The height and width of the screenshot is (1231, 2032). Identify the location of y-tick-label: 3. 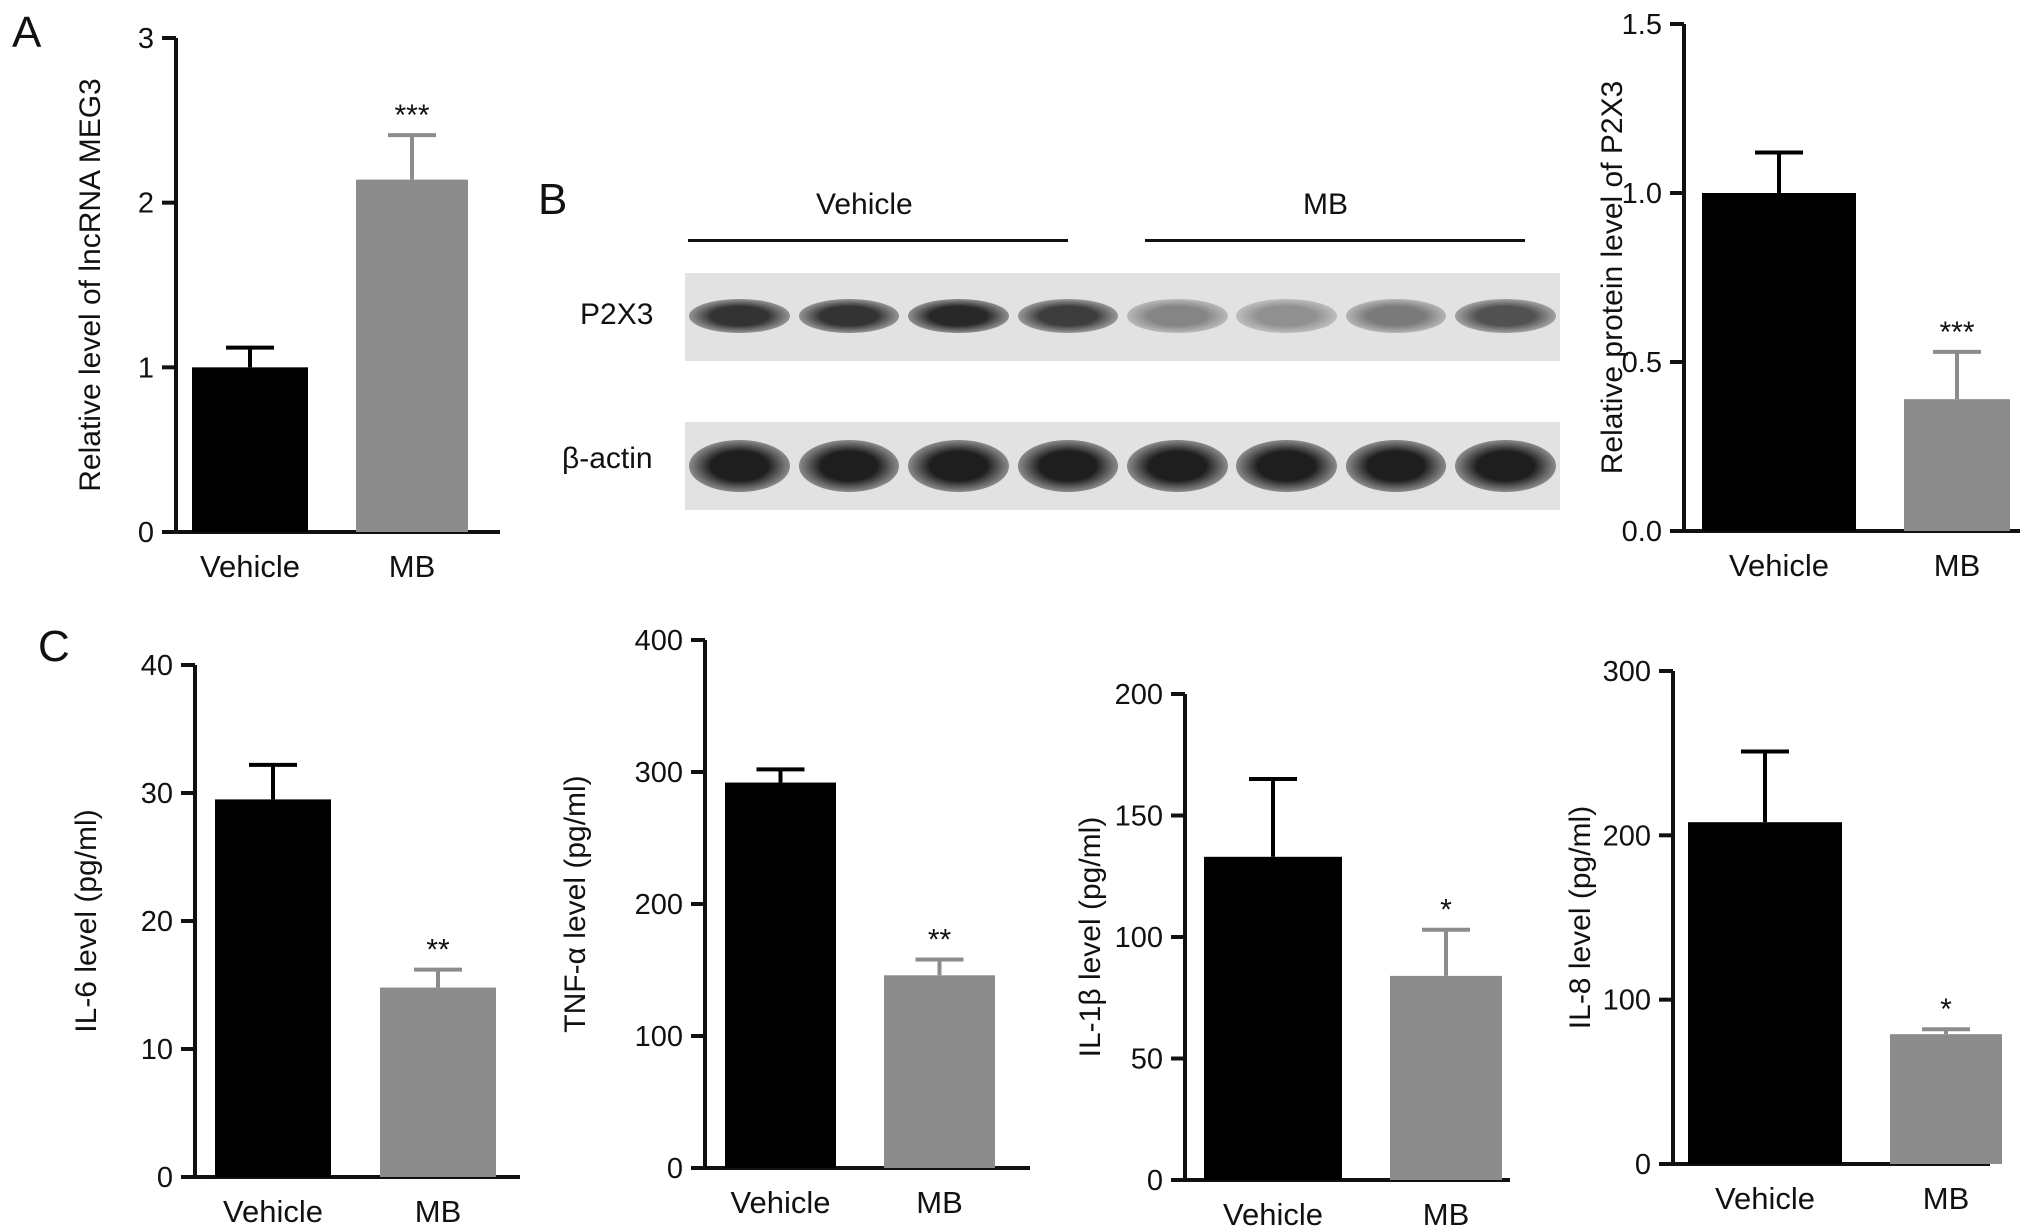
(146, 39).